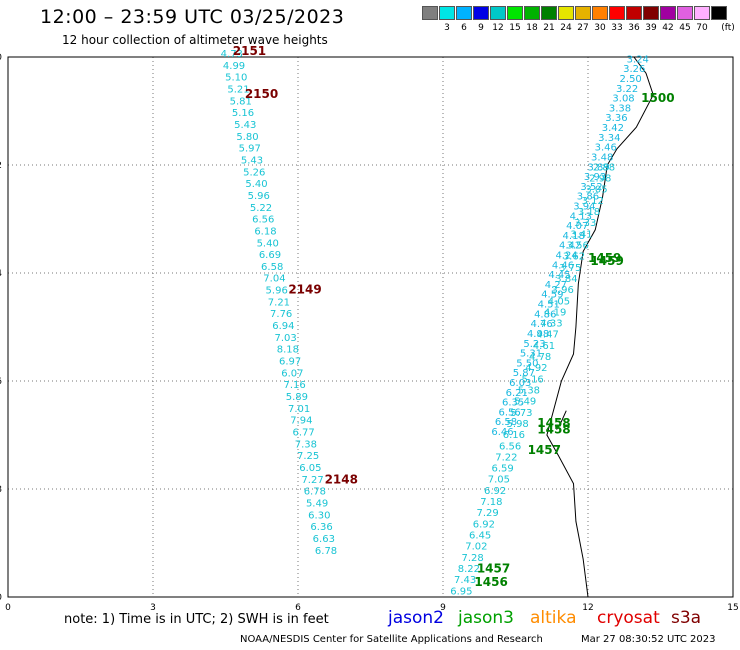 The width and height of the screenshot is (740, 650). What do you see at coordinates (600, 28) in the screenshot?
I see `scale-label: 30` at bounding box center [600, 28].